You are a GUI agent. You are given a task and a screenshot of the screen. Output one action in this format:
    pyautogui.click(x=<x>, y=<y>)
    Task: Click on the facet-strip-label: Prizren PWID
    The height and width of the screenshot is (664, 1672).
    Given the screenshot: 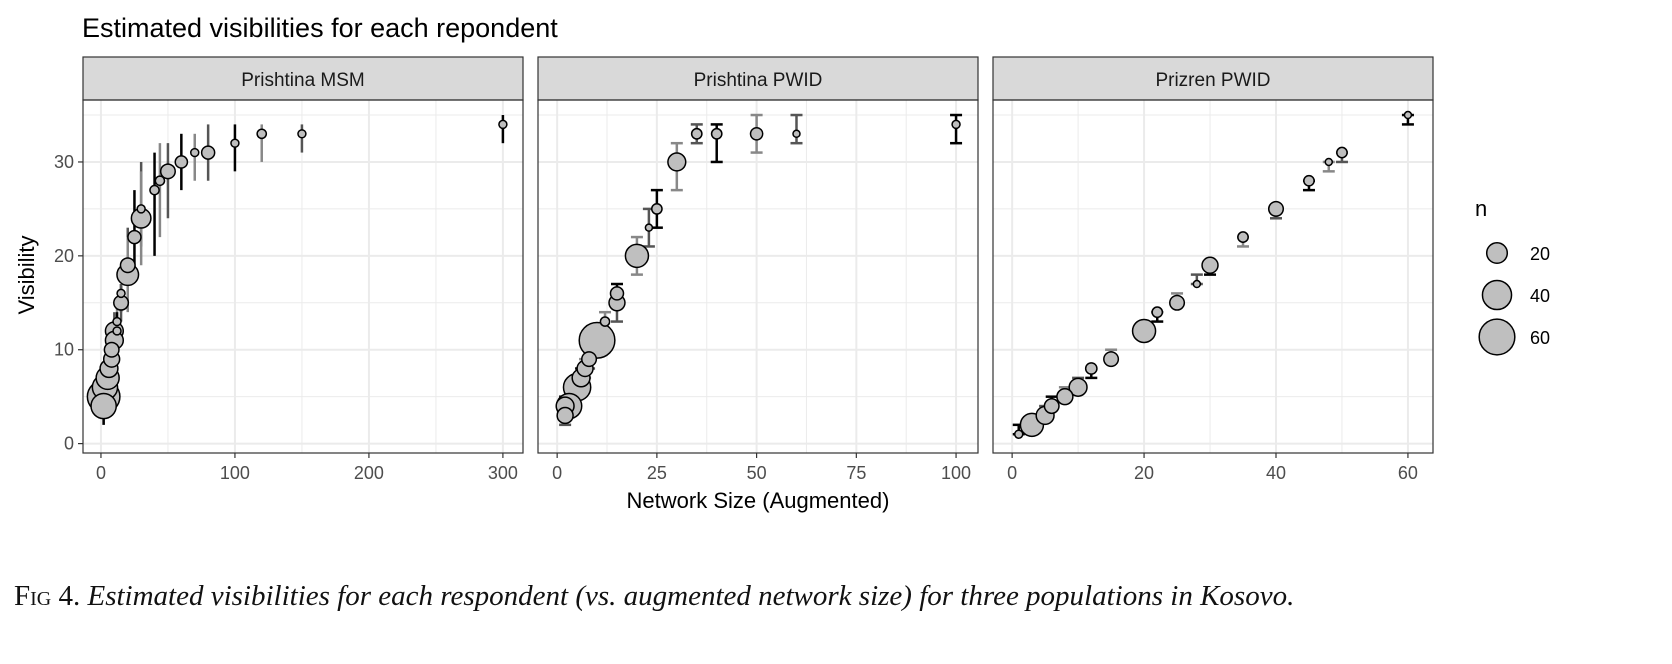 What is the action you would take?
    pyautogui.click(x=1212, y=80)
    